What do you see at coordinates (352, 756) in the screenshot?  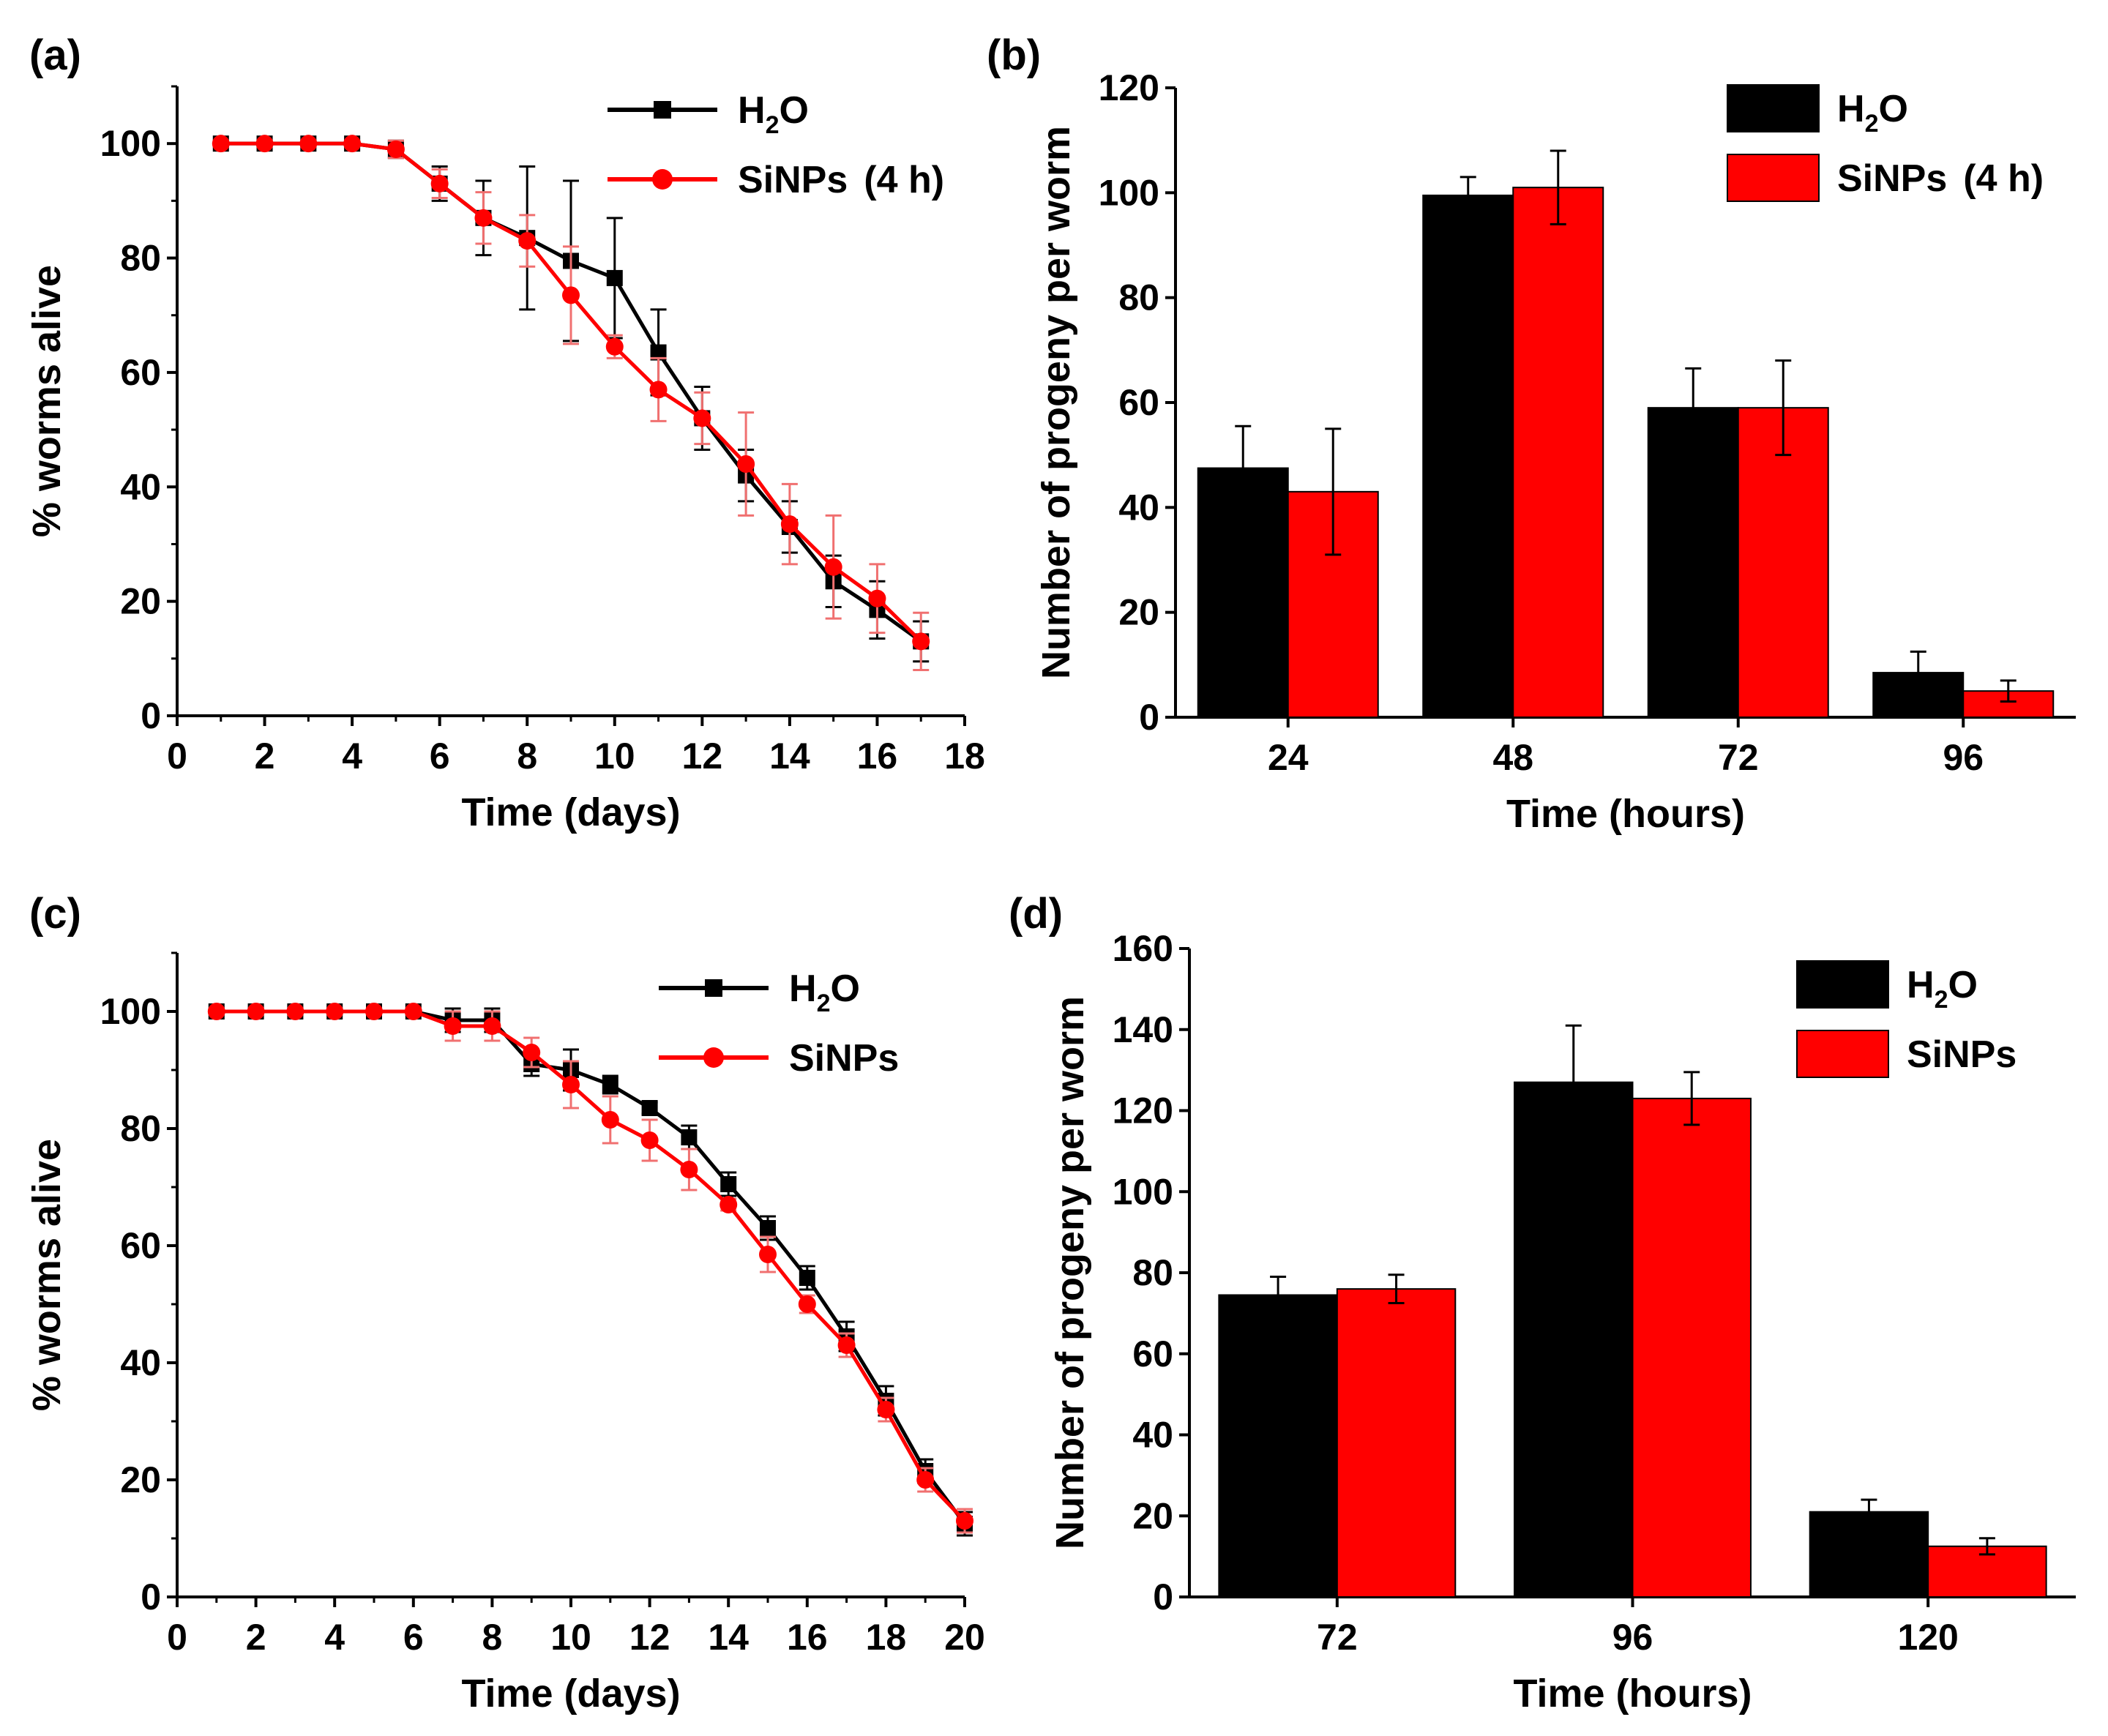 I see `x-tick-label: 4` at bounding box center [352, 756].